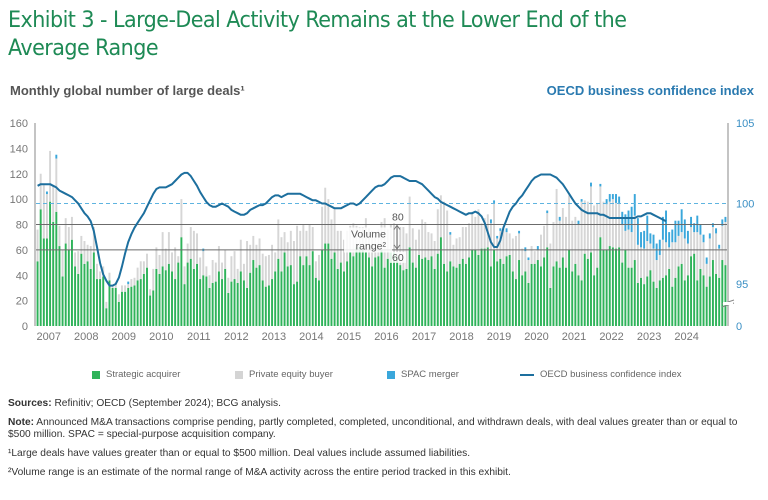  Describe the element at coordinates (19, 200) in the screenshot. I see `y-tick-label: 100` at that location.